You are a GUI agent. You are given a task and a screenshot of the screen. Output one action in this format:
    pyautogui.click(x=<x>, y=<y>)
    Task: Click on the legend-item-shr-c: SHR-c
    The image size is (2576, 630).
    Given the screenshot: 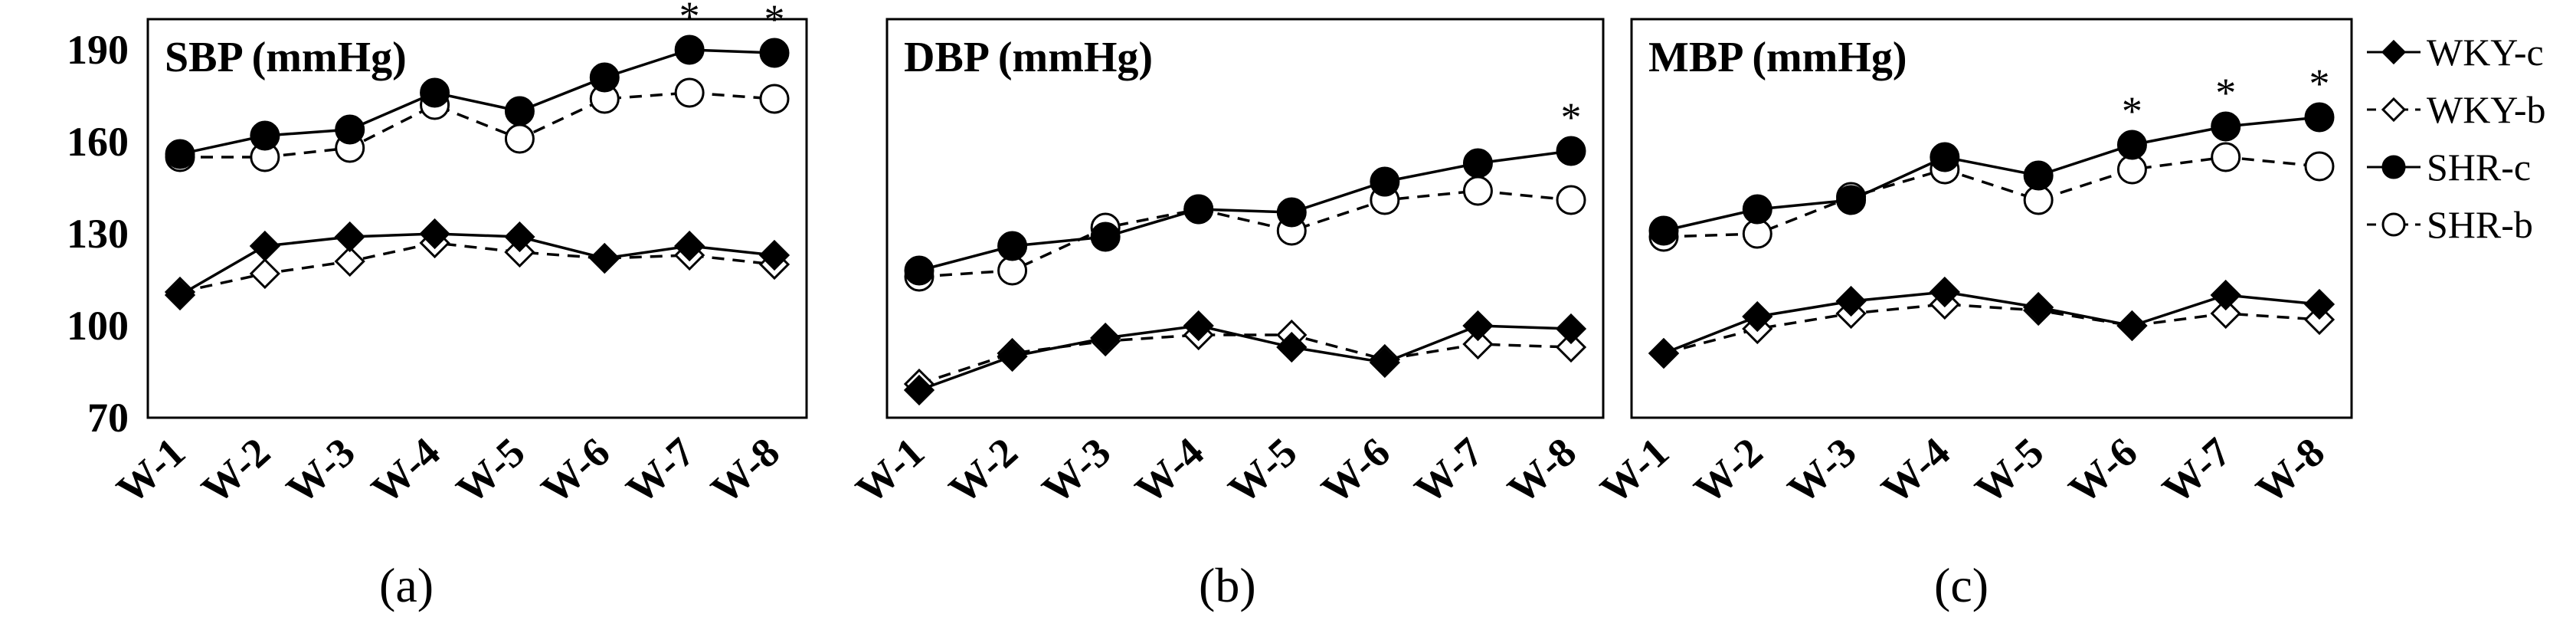 What is the action you would take?
    pyautogui.click(x=2449, y=167)
    